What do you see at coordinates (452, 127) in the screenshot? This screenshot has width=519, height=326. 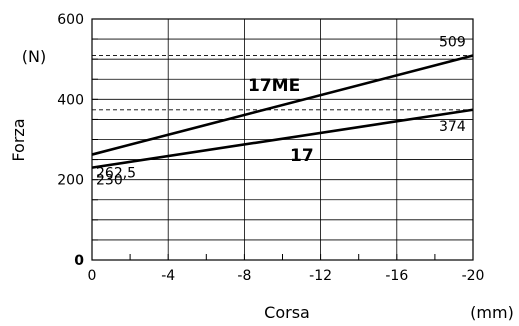 I see `value-annotation: 374` at bounding box center [452, 127].